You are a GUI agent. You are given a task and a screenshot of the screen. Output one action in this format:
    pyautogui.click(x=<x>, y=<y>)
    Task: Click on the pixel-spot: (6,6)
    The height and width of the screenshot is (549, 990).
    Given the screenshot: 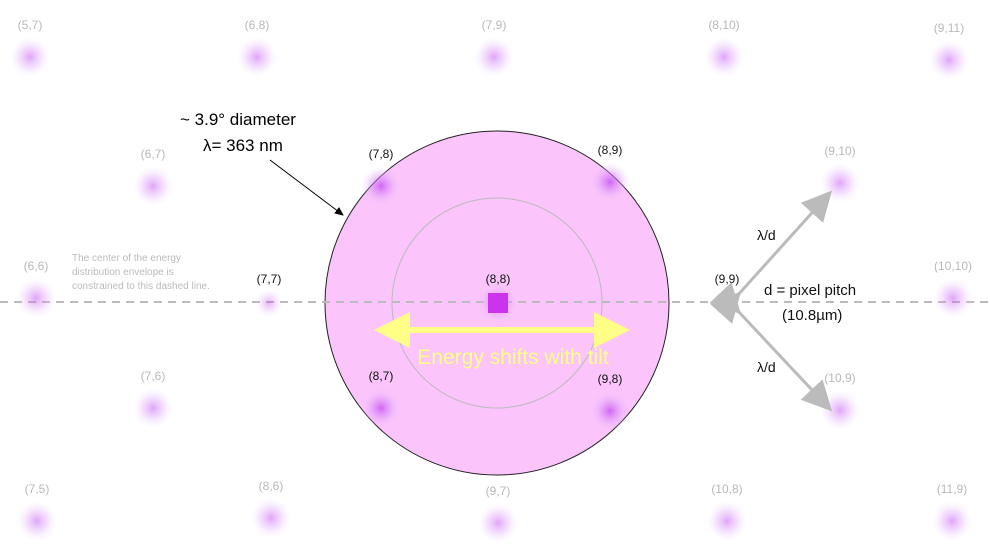 What is the action you would take?
    pyautogui.click(x=36, y=288)
    